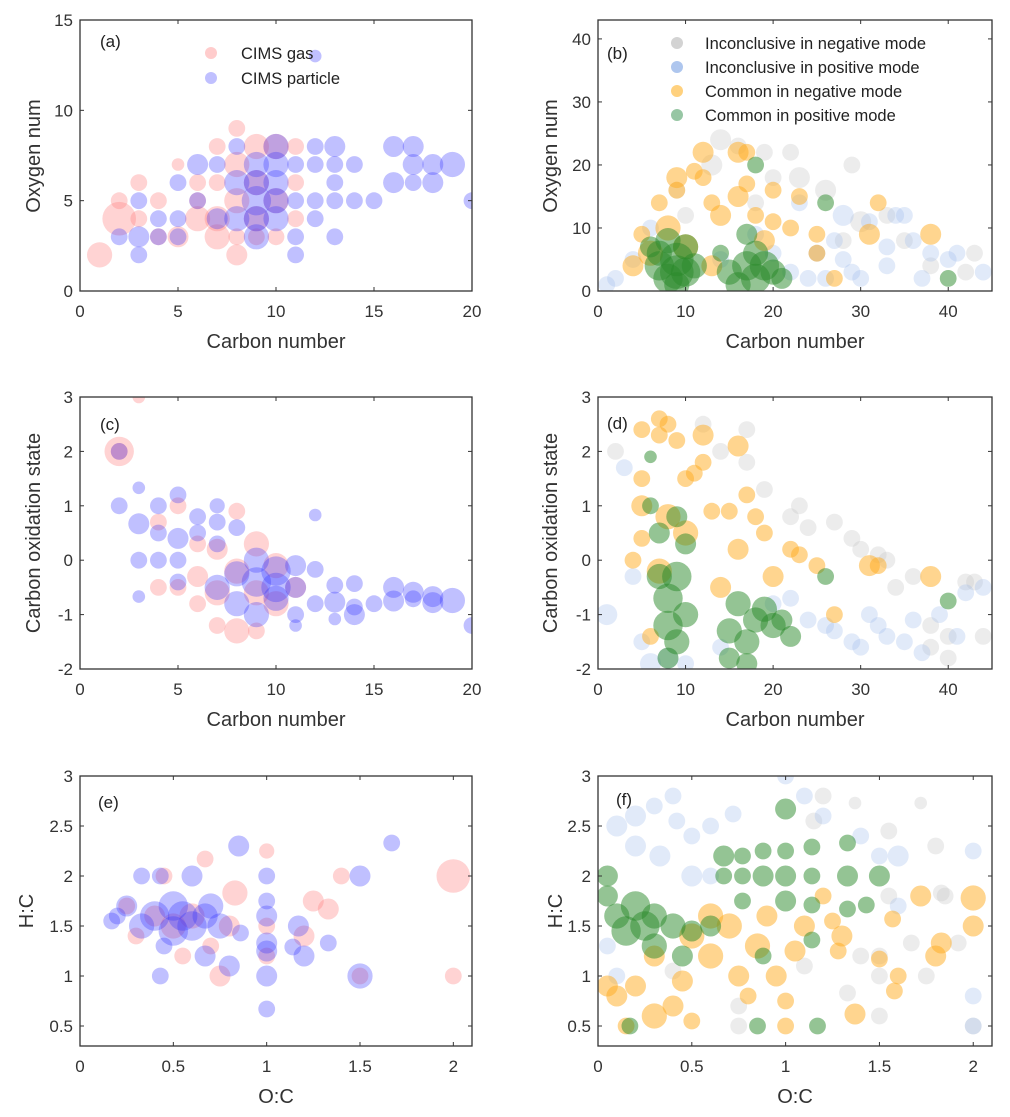  I want to click on y-tick-label: 20, so click(581, 165).